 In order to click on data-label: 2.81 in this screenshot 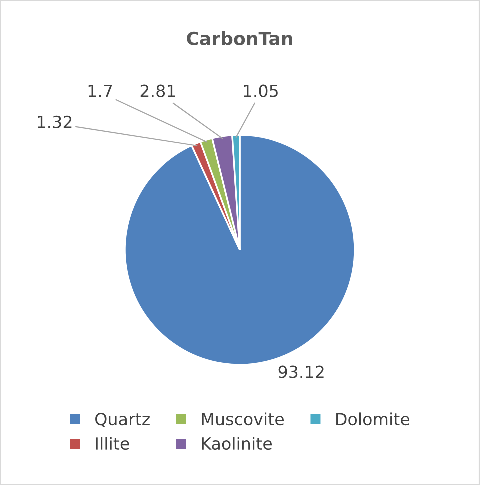, I will do `click(158, 91)`.